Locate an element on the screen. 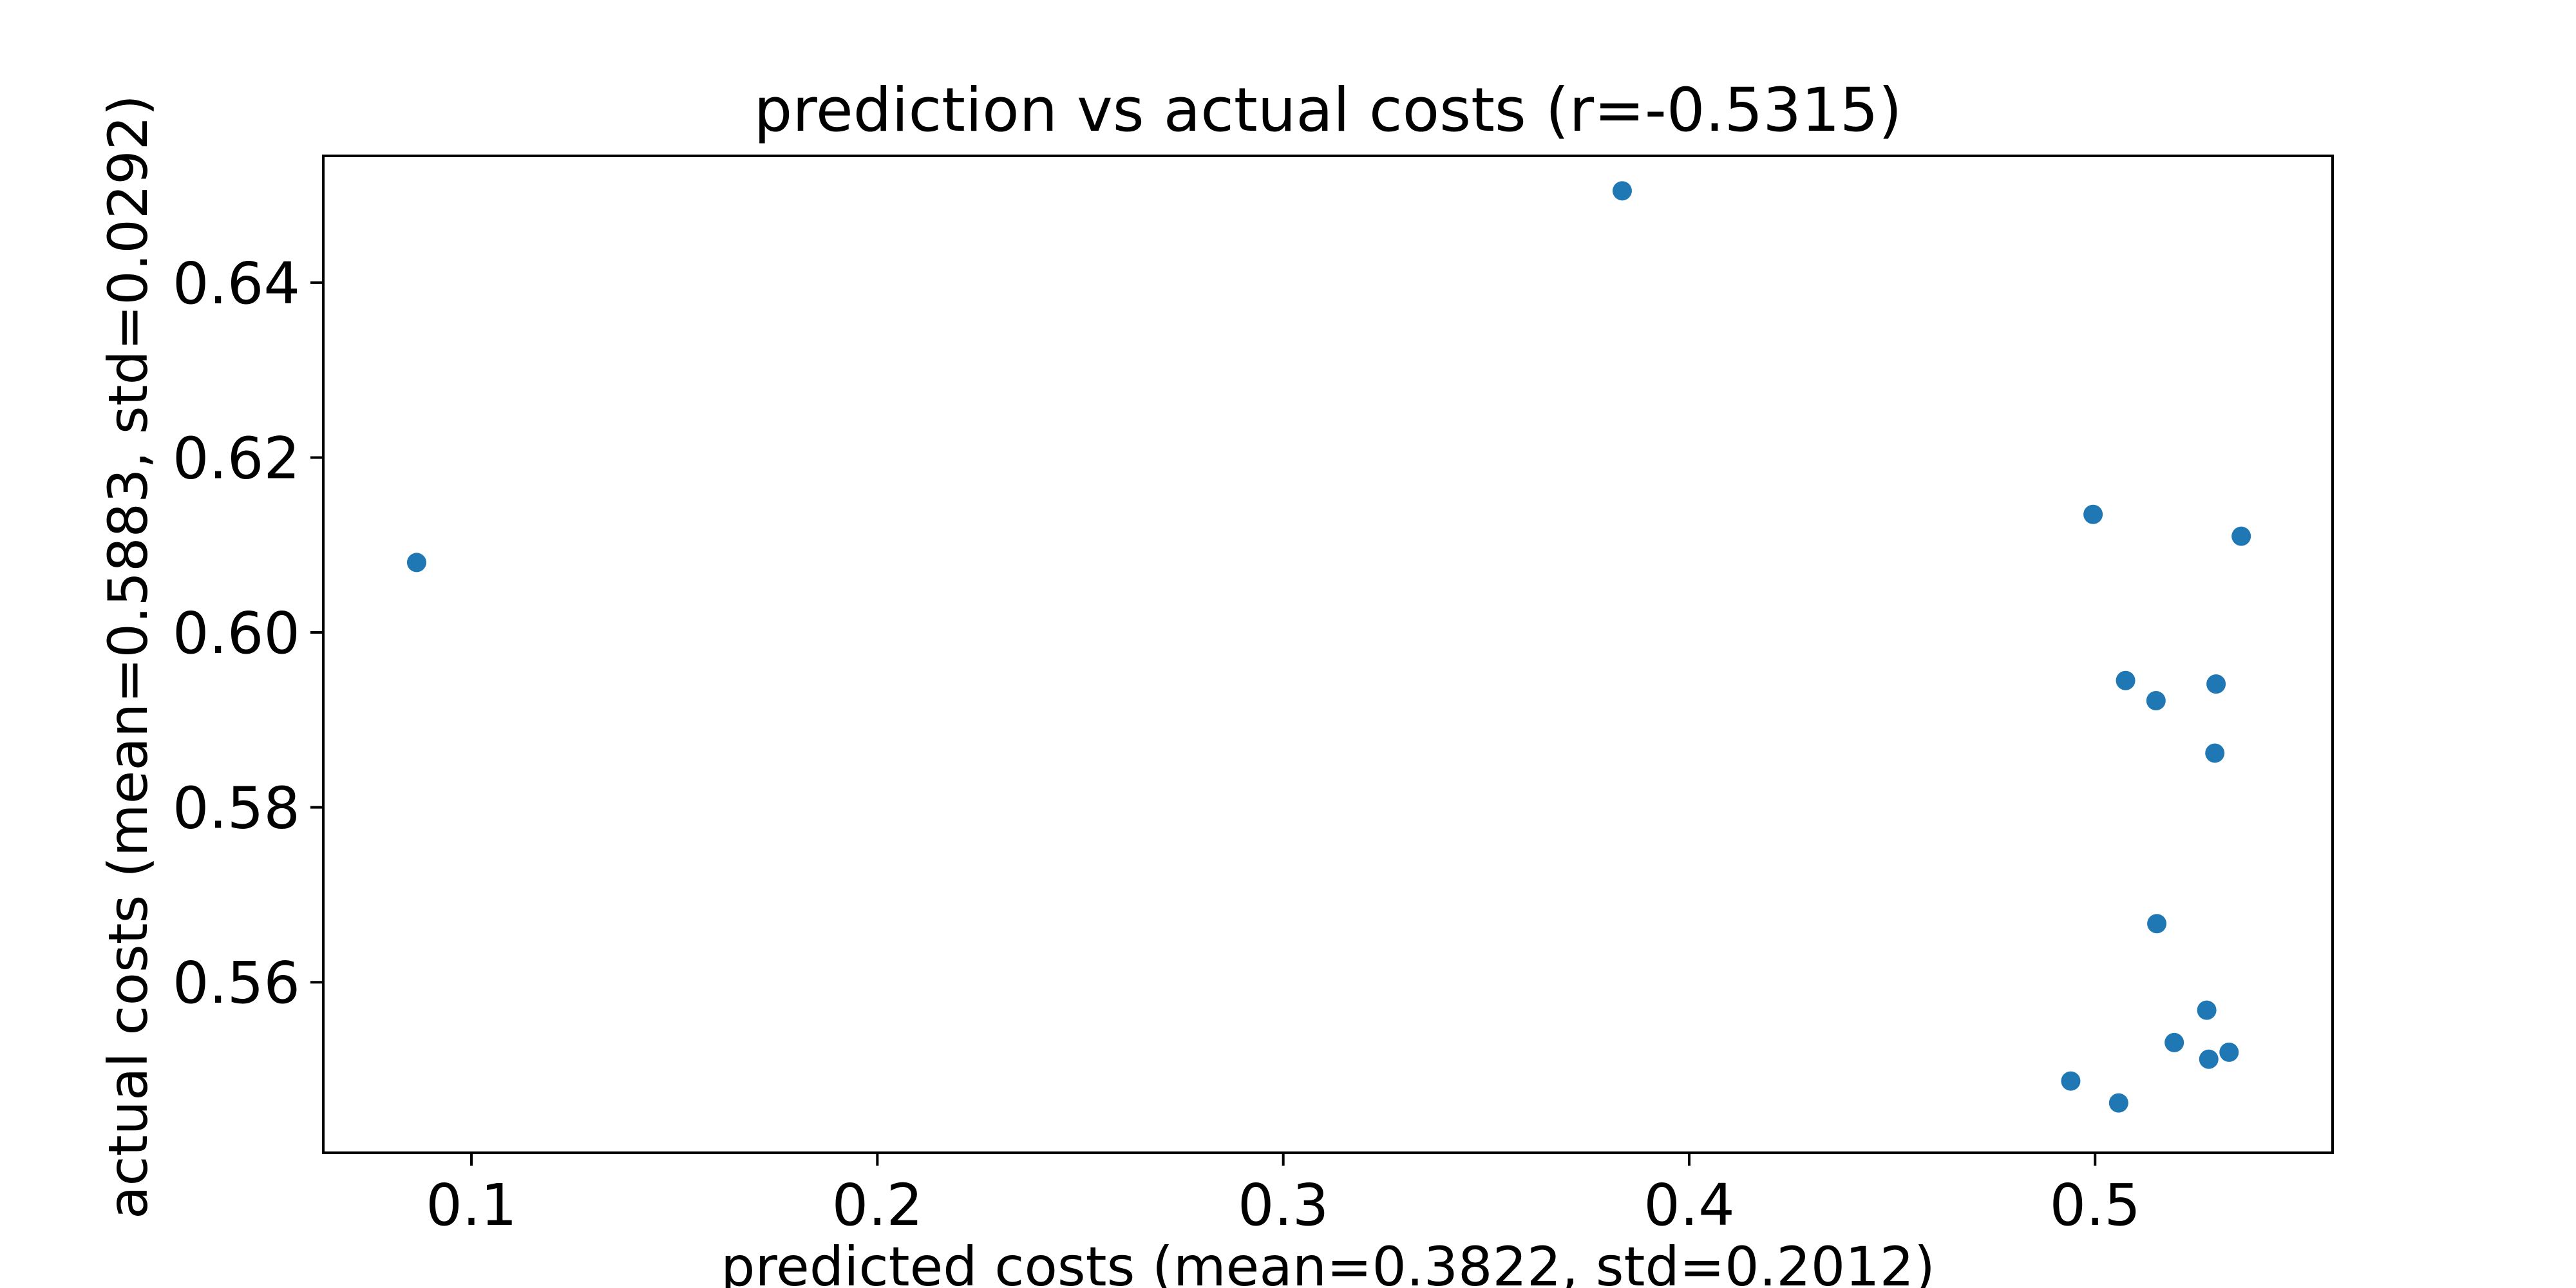  y-axis-label: actual costs (mean=0.5883, std=0.0292) is located at coordinates (128, 657).